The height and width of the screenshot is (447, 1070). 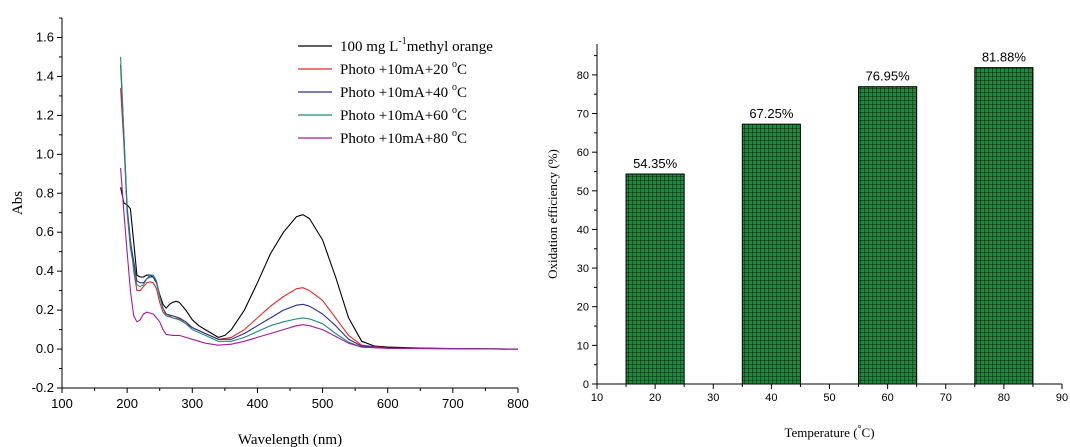 I want to click on bar-chart-x-tick-label: 80, so click(x=1004, y=398).